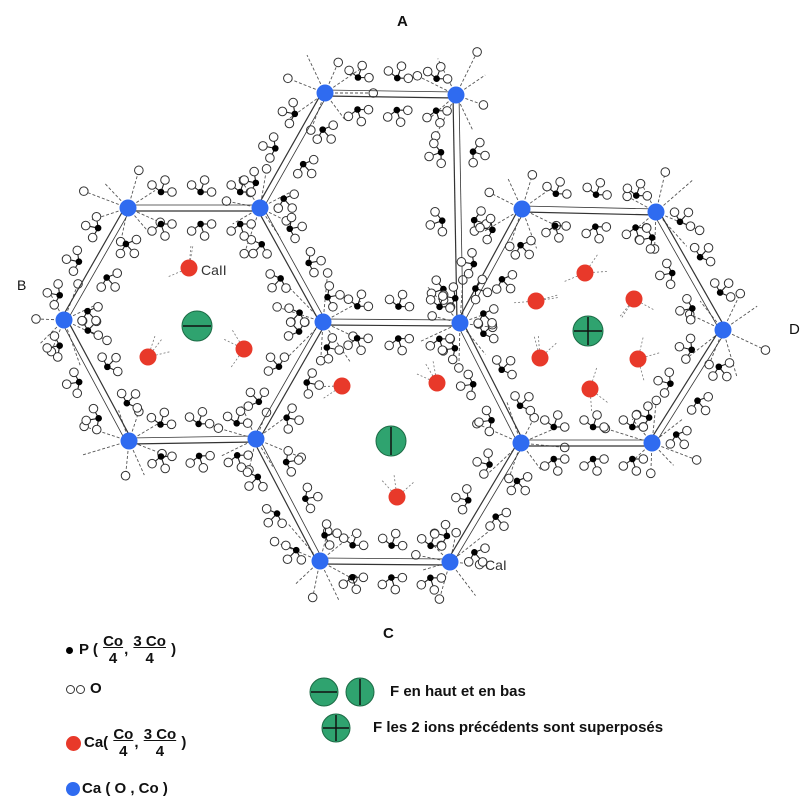  Describe the element at coordinates (123, 743) in the screenshot. I see `fraction-co-4-ca: Co 4` at that location.